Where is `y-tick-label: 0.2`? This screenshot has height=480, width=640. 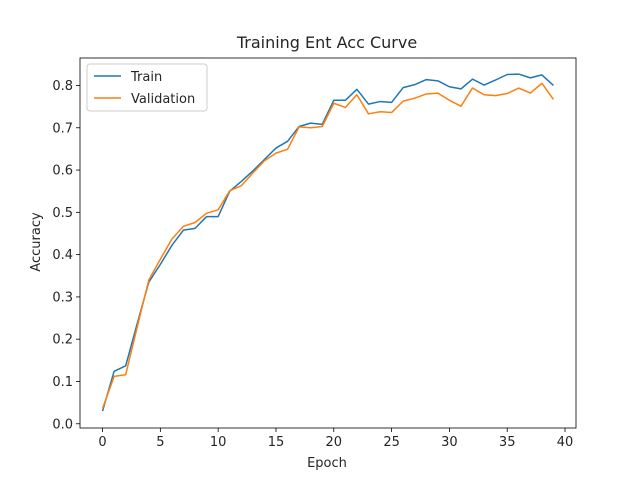 y-tick-label: 0.2 is located at coordinates (62, 340).